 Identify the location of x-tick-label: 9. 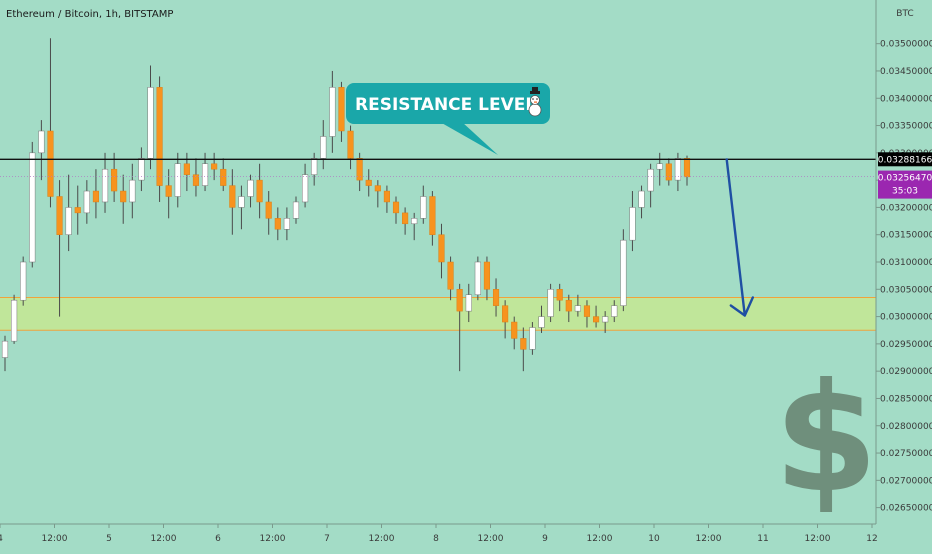
(545, 539).